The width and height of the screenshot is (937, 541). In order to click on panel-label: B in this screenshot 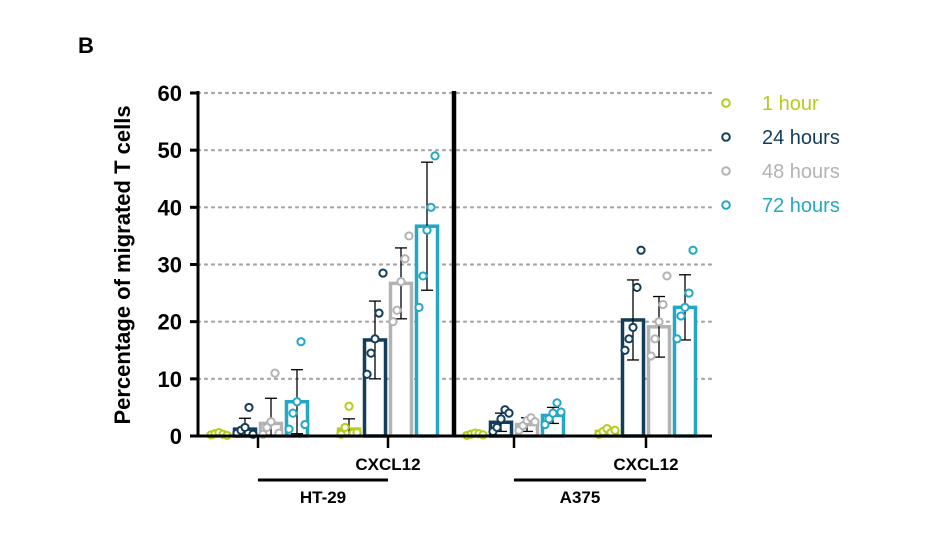, I will do `click(86, 45)`.